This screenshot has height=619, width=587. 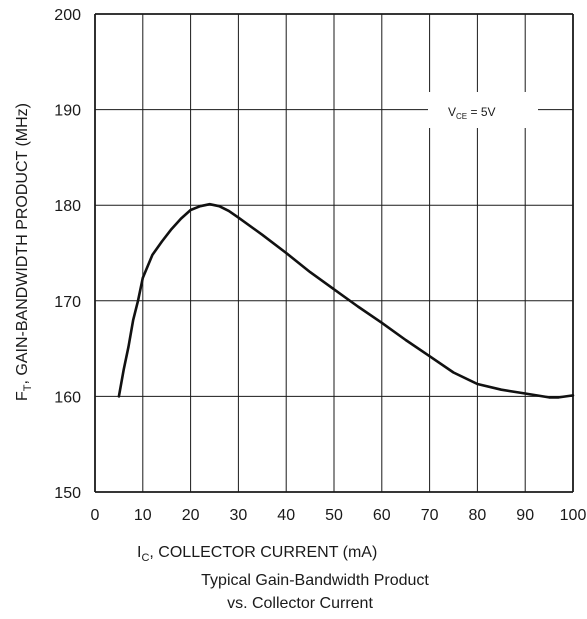 I want to click on caption-line-1: Typical Gain-Bandwidth Product, so click(x=315, y=580).